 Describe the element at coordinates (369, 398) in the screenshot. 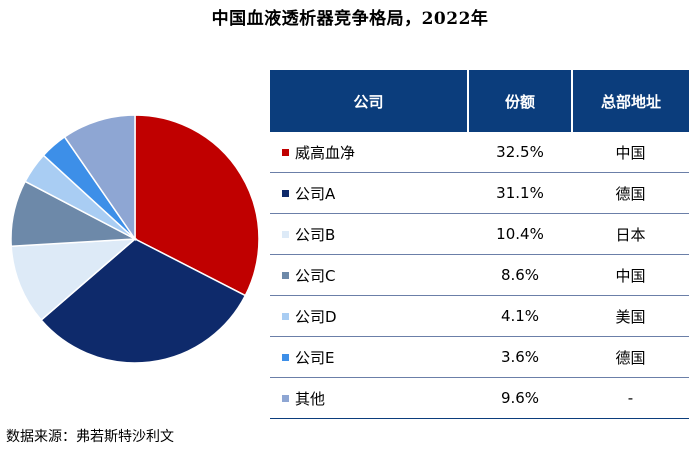

I see `company-cell: 其他` at that location.